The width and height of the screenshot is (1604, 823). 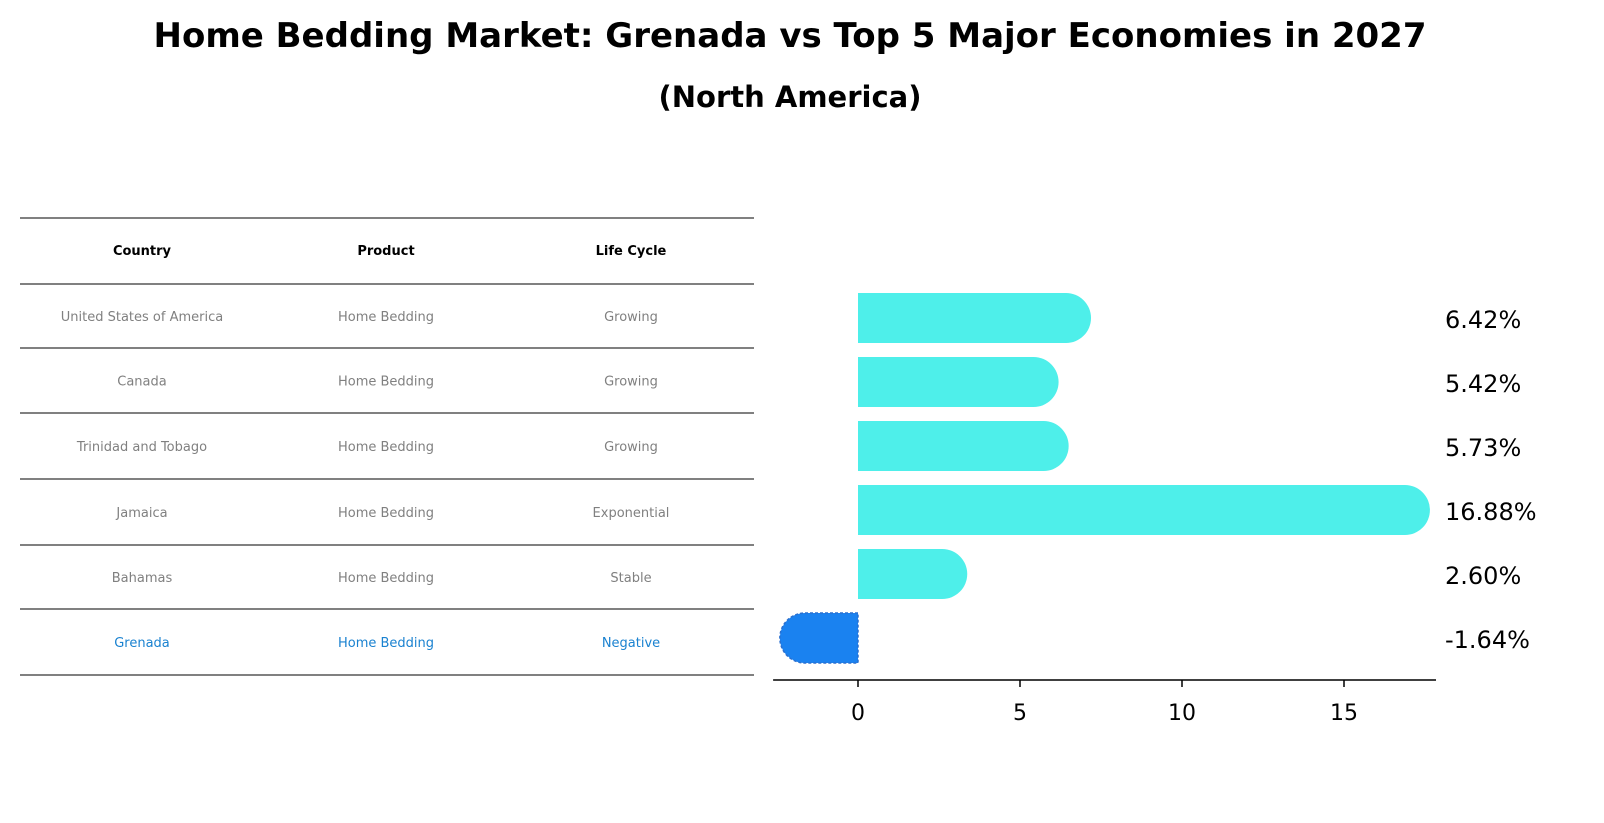 I want to click on data-label: 16.88%, so click(x=1491, y=512).